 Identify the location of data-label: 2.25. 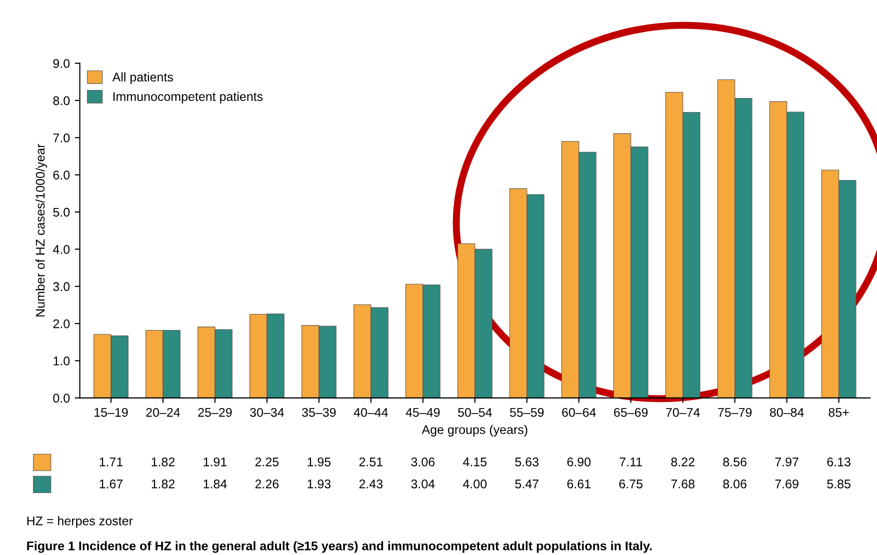
(267, 462).